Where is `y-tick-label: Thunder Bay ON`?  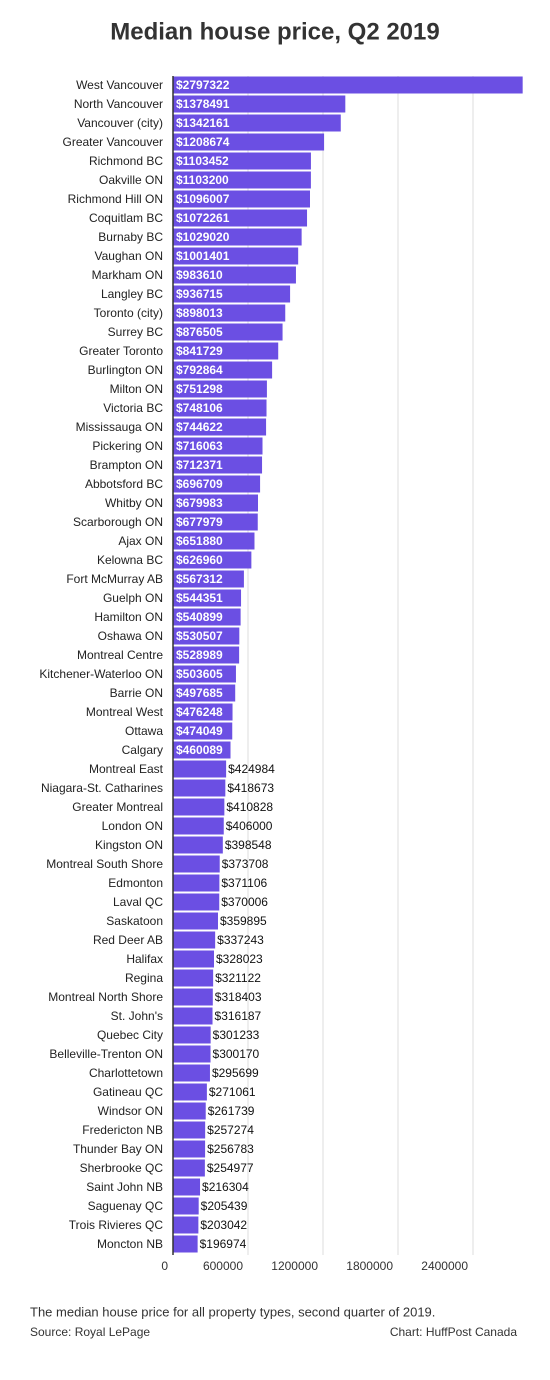
y-tick-label: Thunder Bay ON is located at coordinates (118, 1149).